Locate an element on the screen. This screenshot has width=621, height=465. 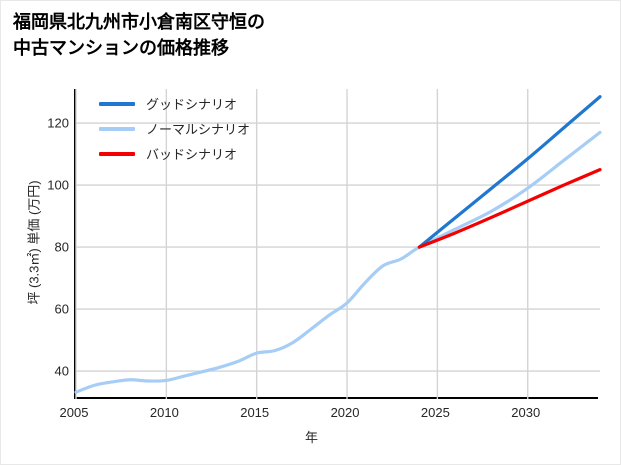
x-axis-tick-labels: 2005 2010 2015 2020 2025 2030 is located at coordinates (329, 415).